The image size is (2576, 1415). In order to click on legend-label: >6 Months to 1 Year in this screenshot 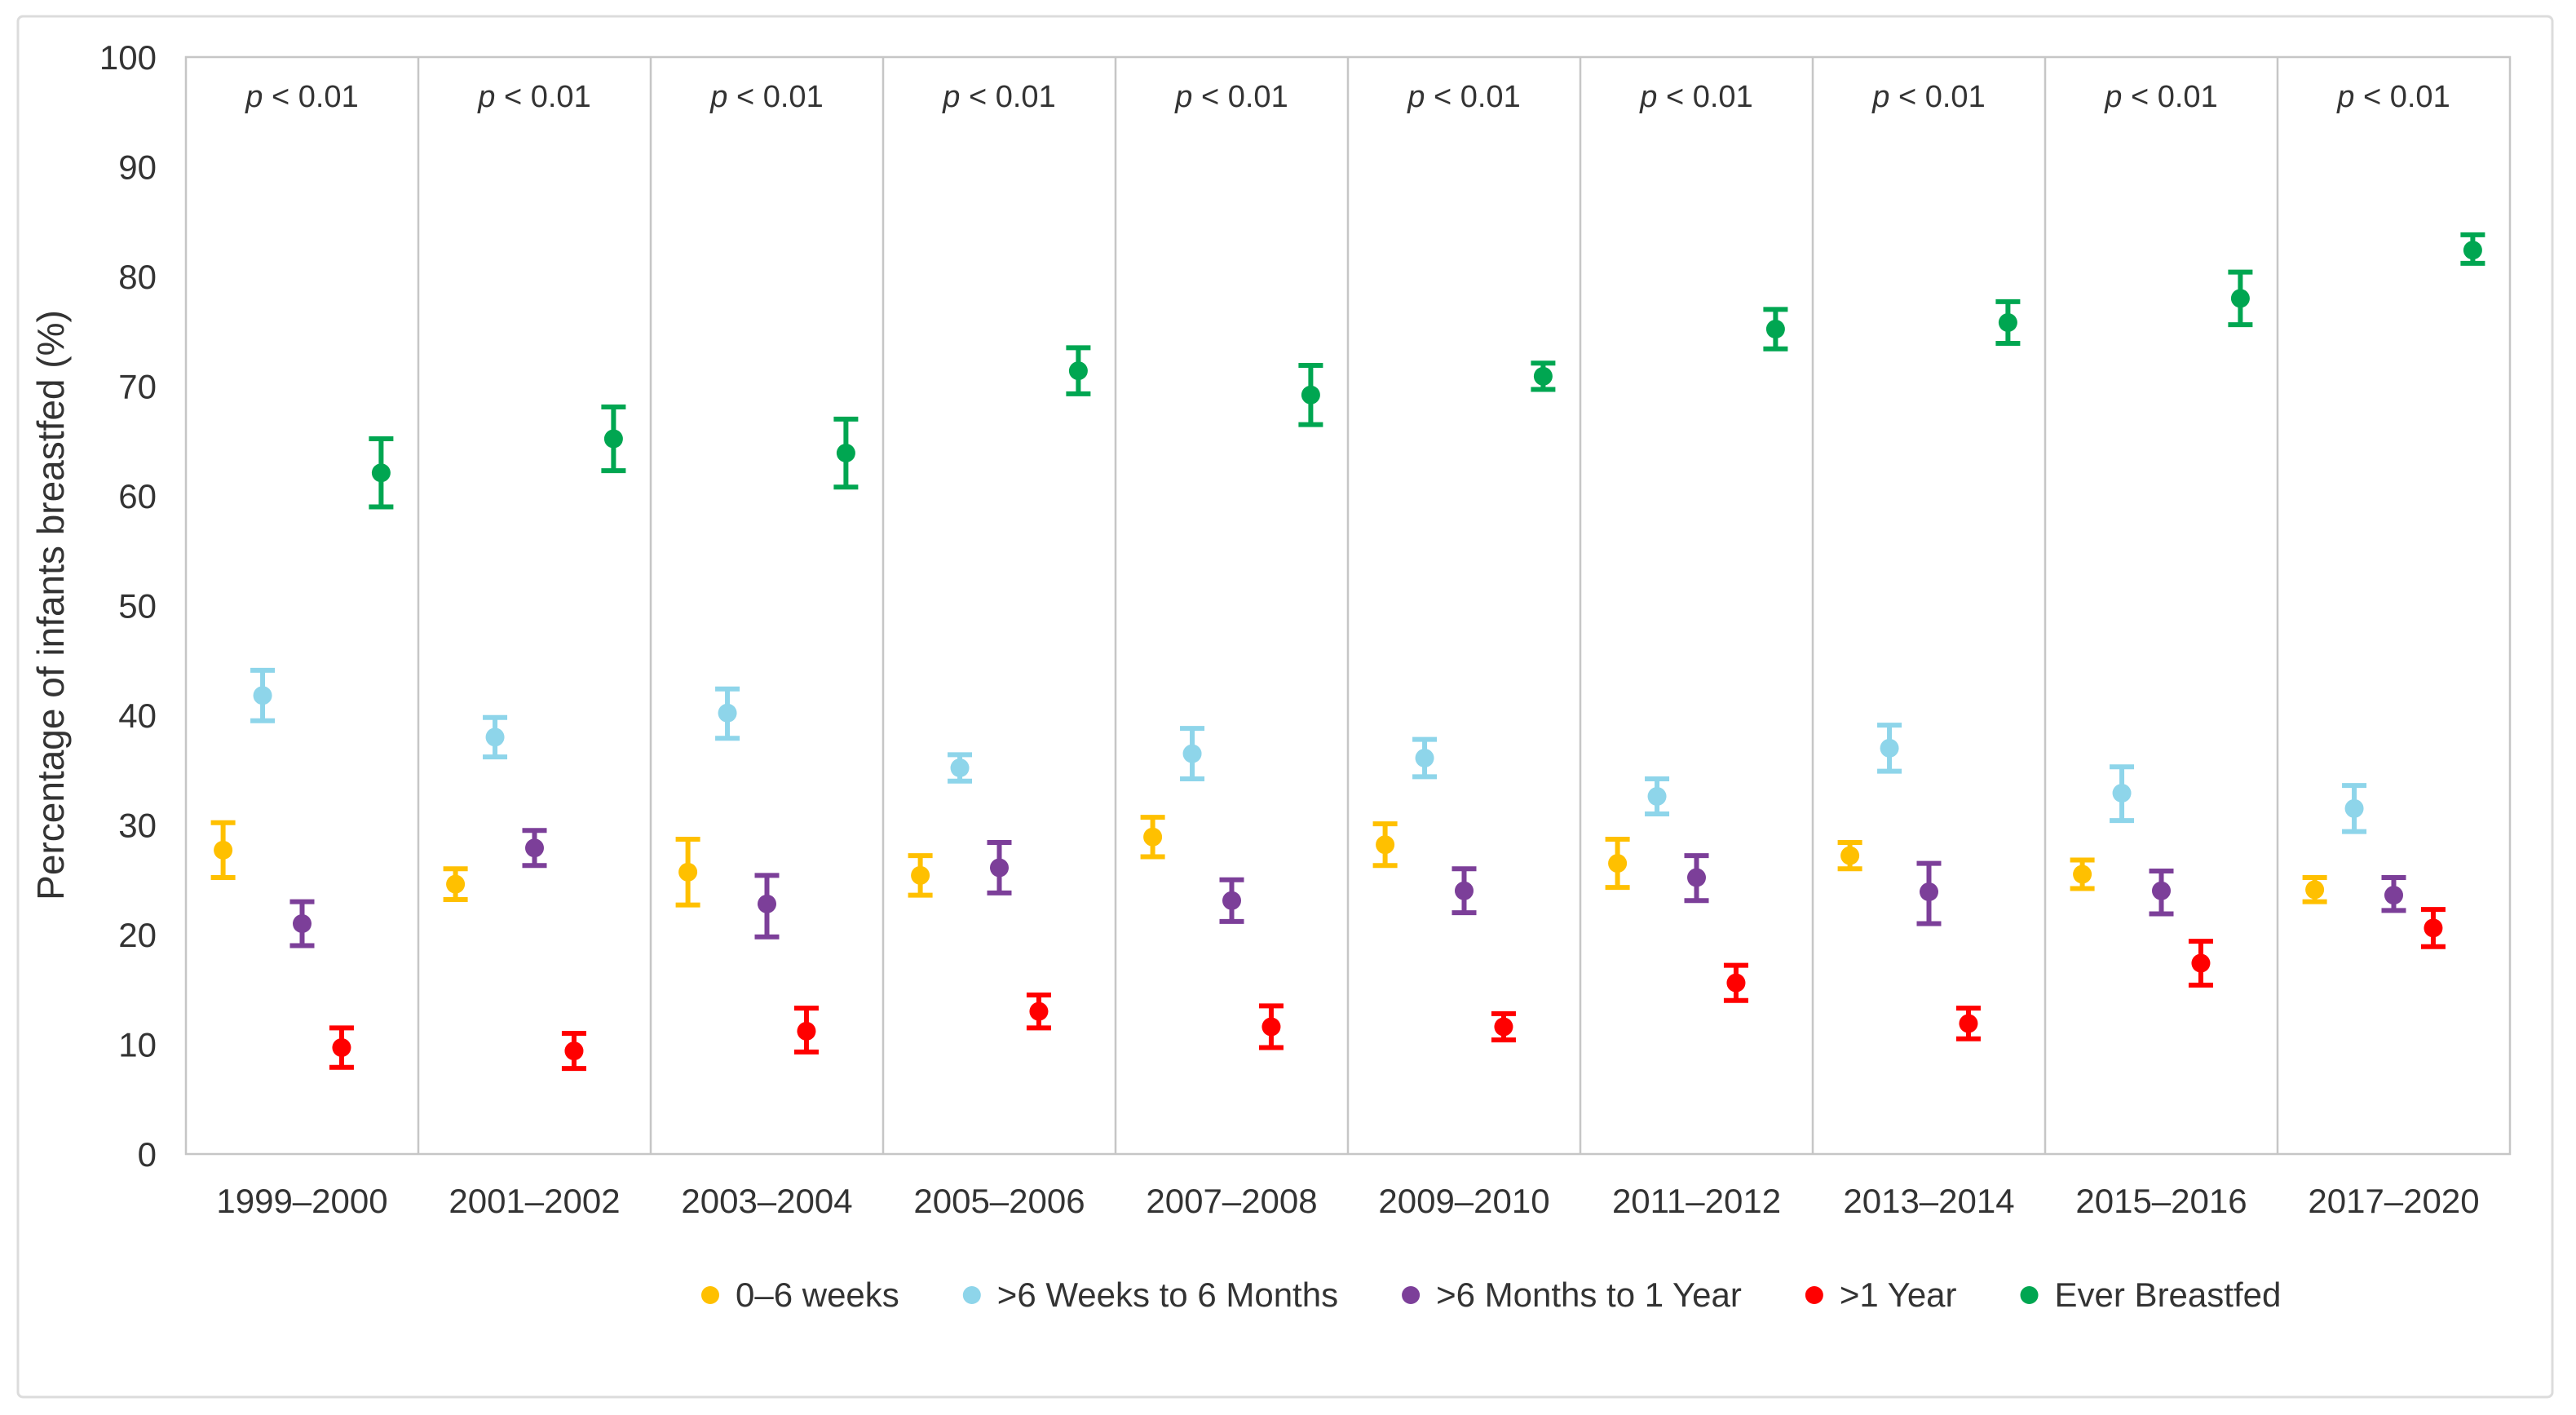, I will do `click(1589, 1295)`.